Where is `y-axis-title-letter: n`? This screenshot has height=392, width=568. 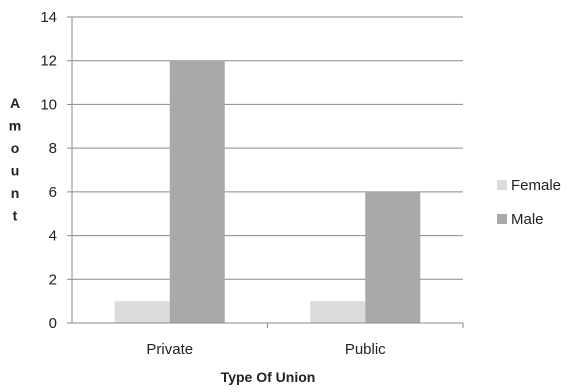
y-axis-title-letter: n is located at coordinates (15, 193).